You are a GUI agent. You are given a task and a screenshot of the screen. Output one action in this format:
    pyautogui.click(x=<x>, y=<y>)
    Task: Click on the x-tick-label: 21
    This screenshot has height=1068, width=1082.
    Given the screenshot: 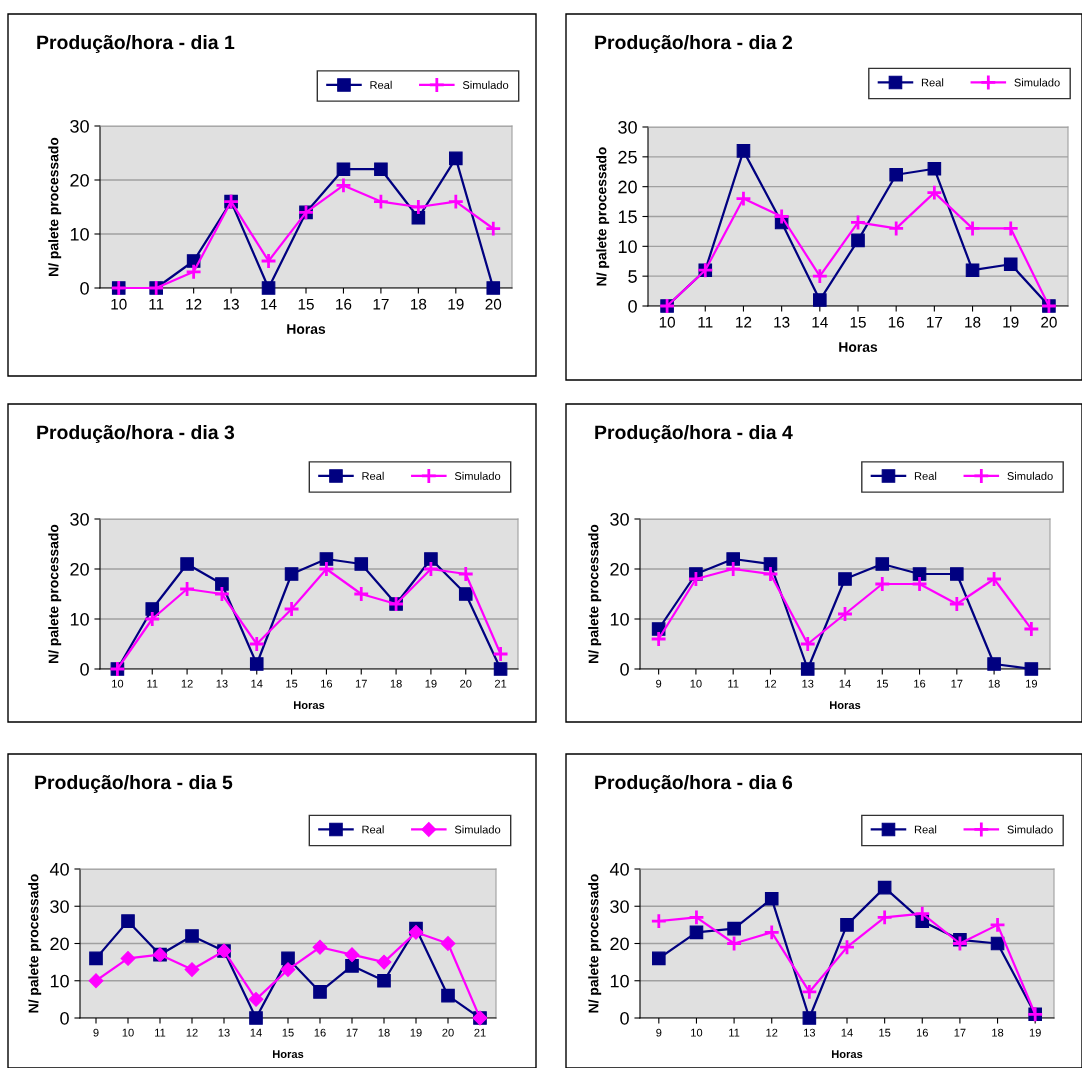 What is the action you would take?
    pyautogui.click(x=480, y=1032)
    